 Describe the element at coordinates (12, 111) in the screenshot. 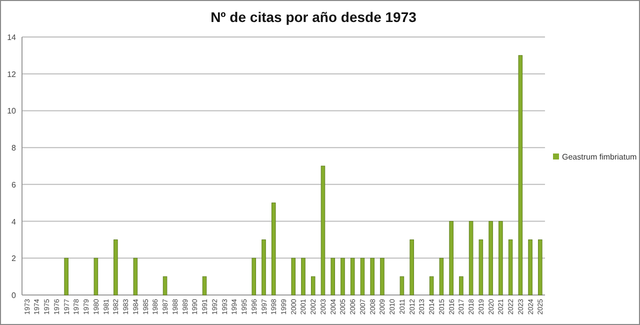

I see `y-tick-label: 10` at that location.